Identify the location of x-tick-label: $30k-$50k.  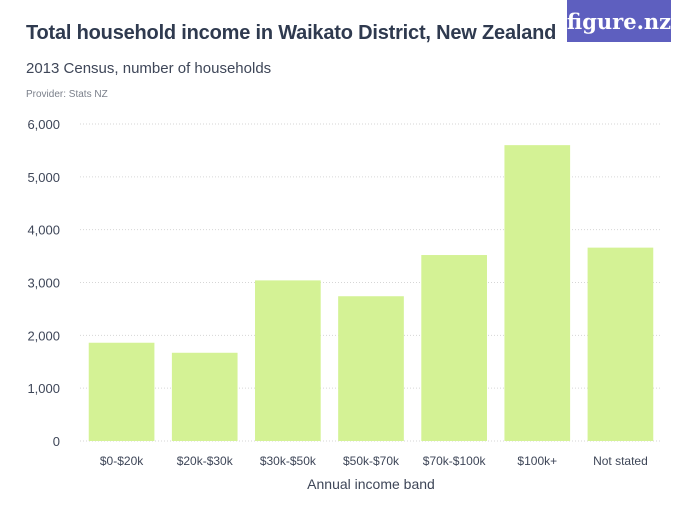
(288, 461).